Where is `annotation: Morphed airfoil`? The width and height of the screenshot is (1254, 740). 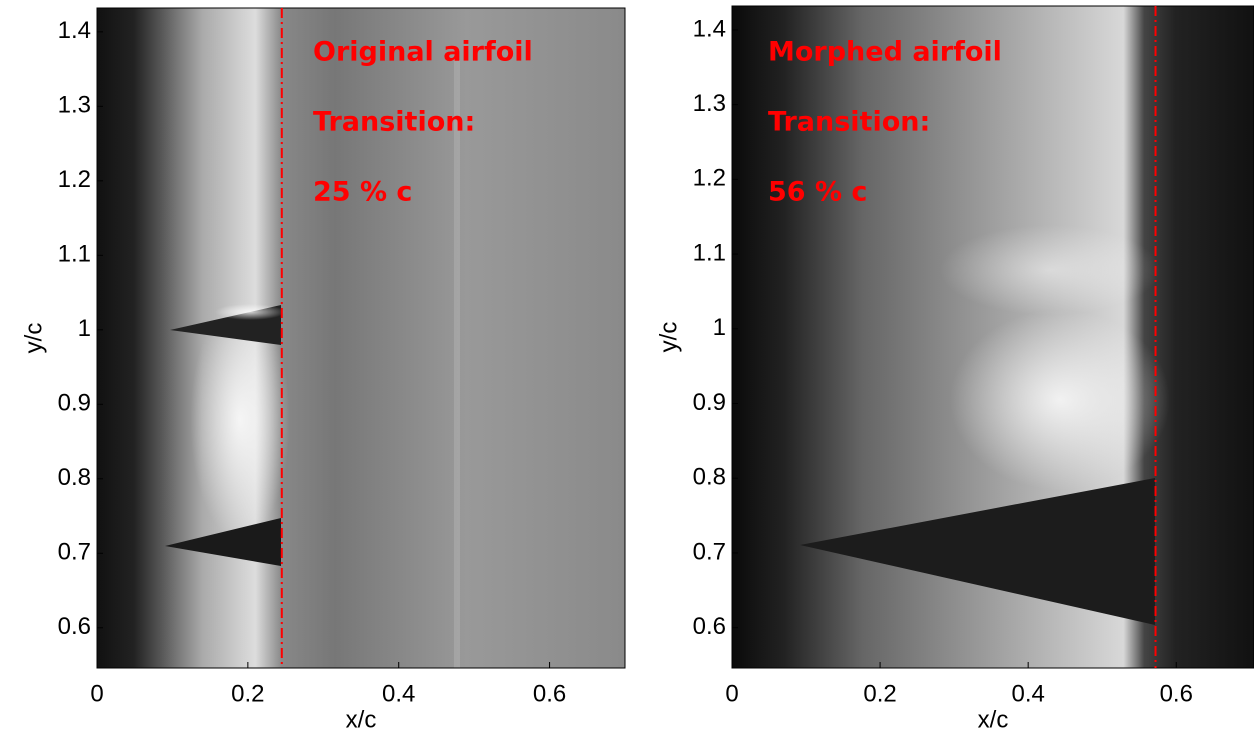
annotation: Morphed airfoil is located at coordinates (885, 52).